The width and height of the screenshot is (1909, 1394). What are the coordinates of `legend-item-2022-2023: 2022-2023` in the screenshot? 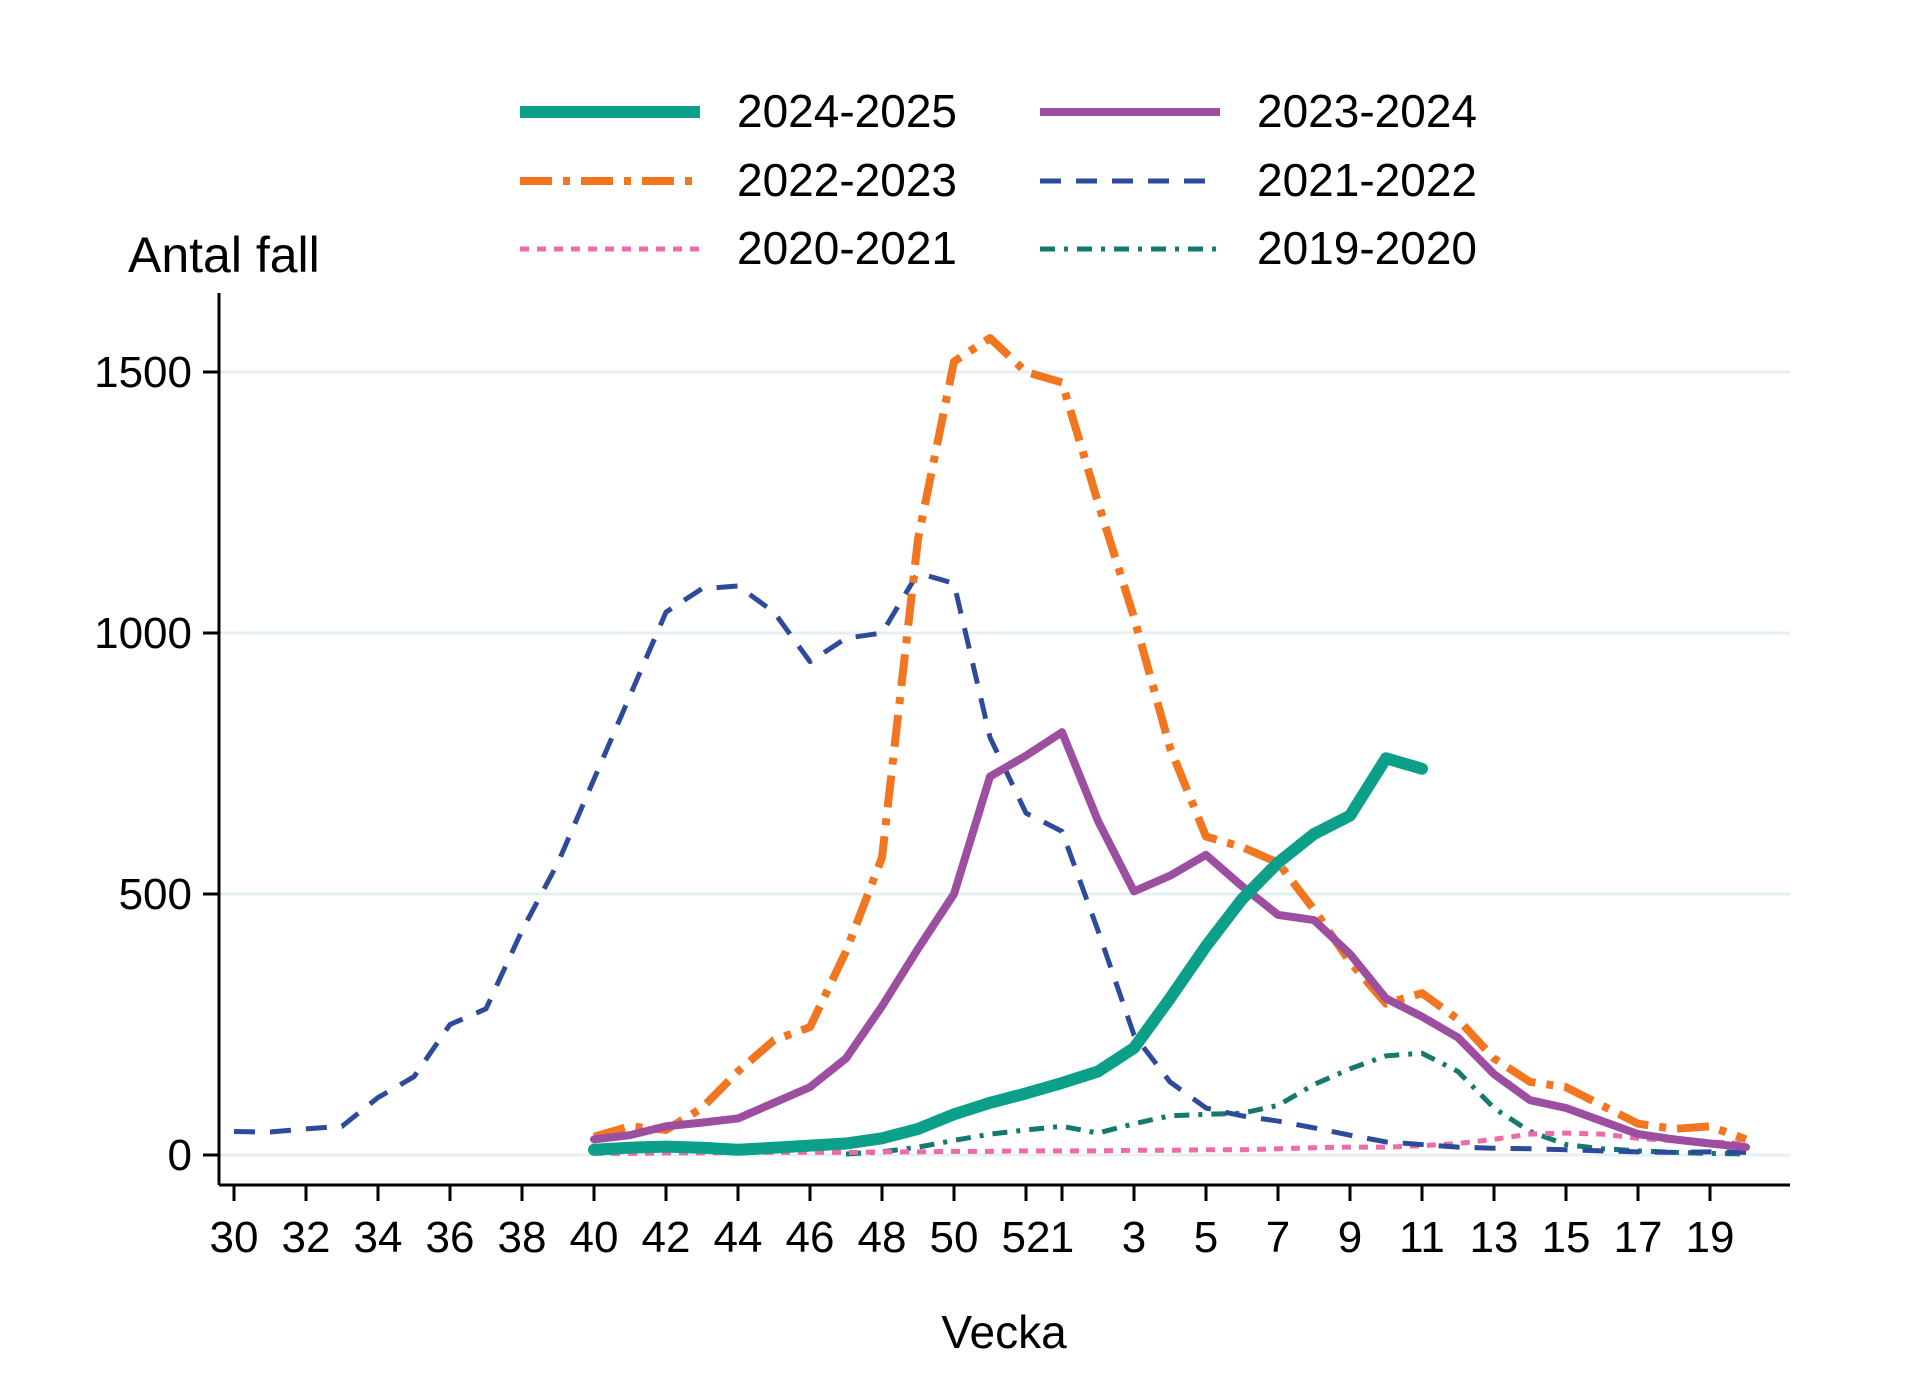 It's located at (738, 180).